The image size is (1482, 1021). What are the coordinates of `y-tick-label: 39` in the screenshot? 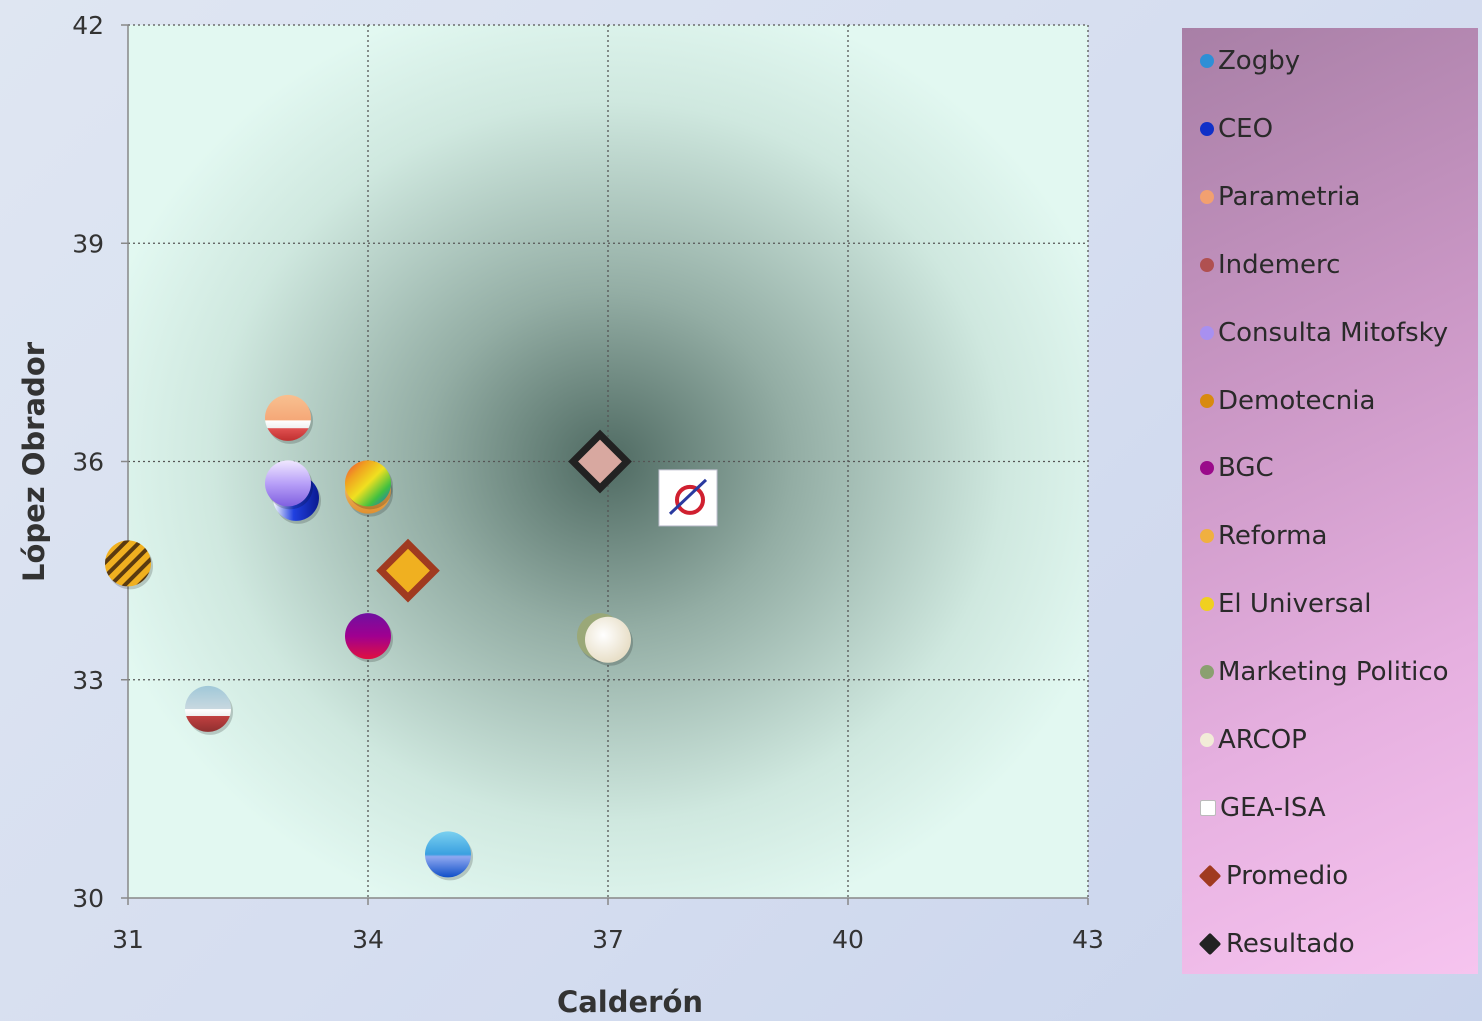 It's located at (88, 243).